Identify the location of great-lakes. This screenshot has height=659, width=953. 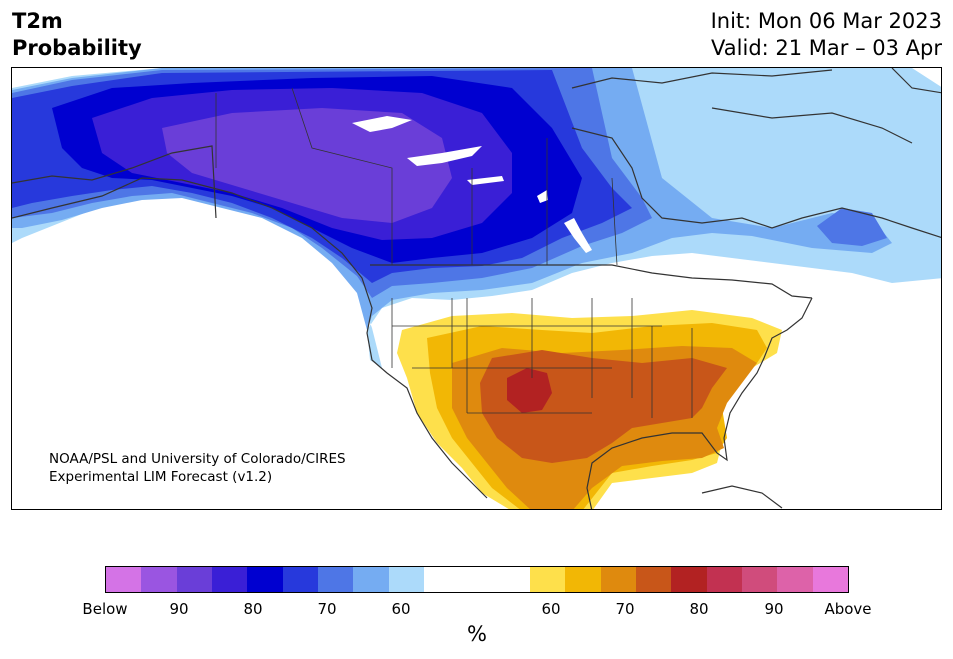
(699, 298).